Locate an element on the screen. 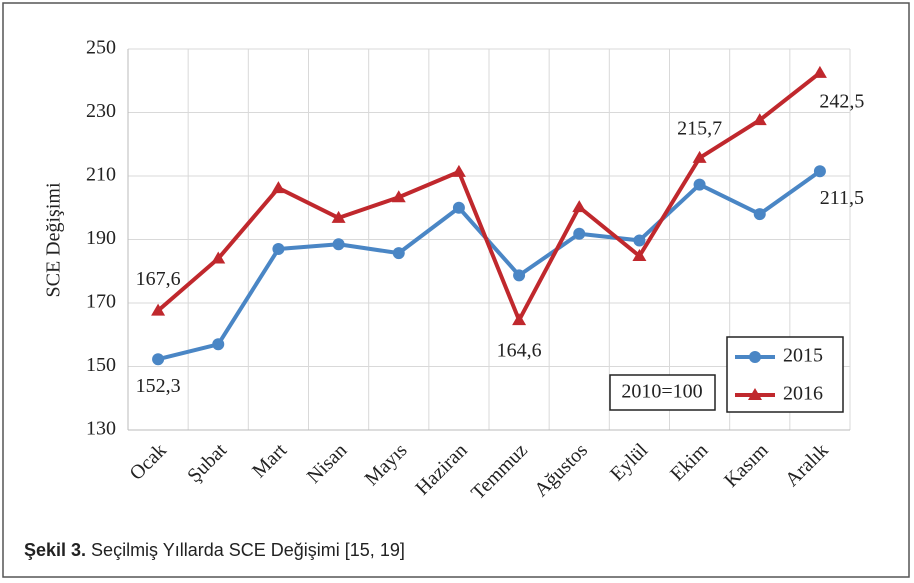 This screenshot has width=914, height=583. data-label: 152,3 is located at coordinates (158, 386).